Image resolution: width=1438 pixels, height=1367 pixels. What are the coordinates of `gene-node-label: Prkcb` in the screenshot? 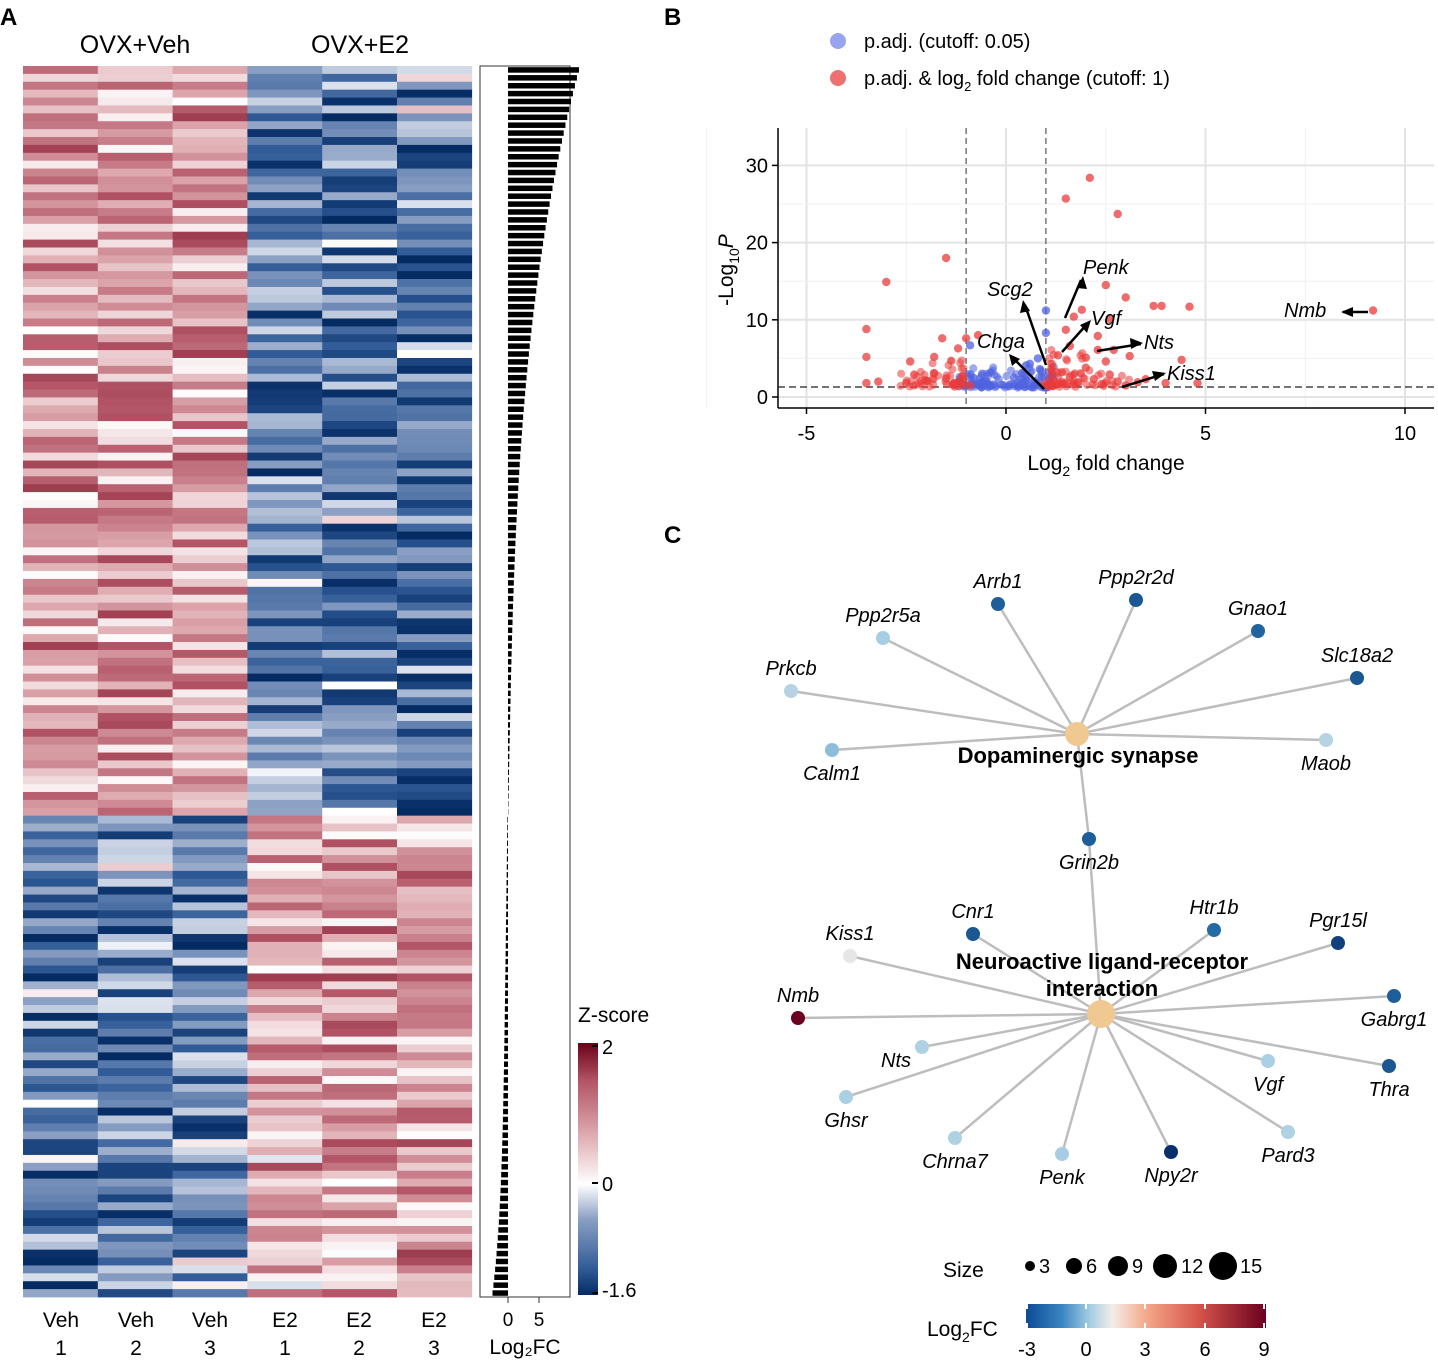 It's located at (790, 669).